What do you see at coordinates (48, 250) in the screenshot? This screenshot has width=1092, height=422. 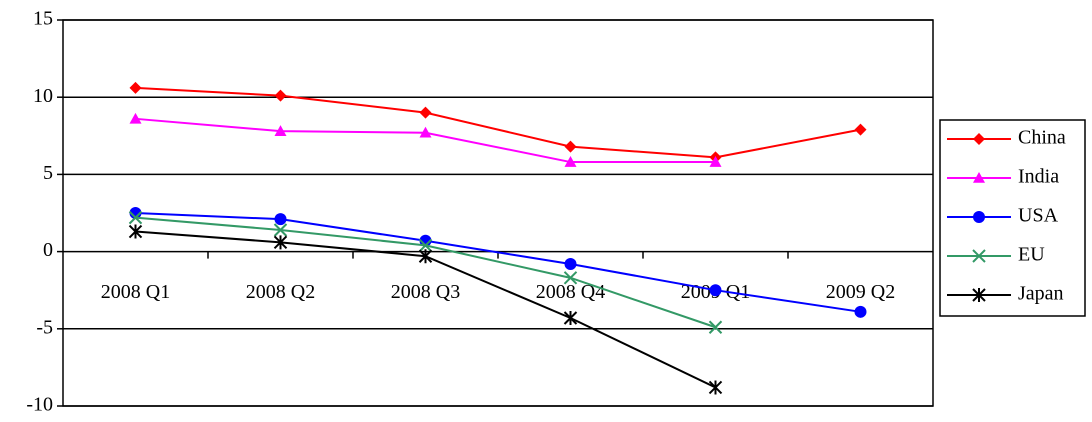 I see `y-tick-label: 0` at bounding box center [48, 250].